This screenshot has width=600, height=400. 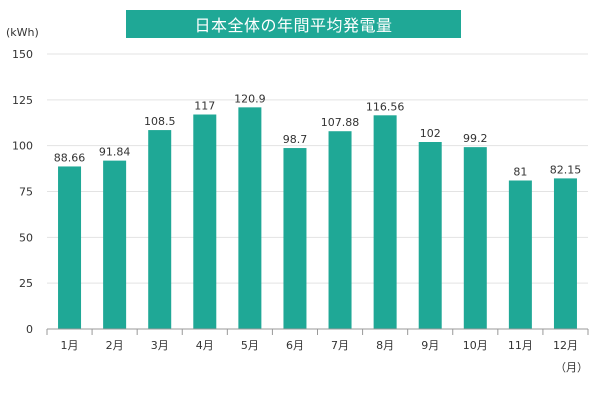 I want to click on x-axis-label: （月）, so click(x=571, y=367).